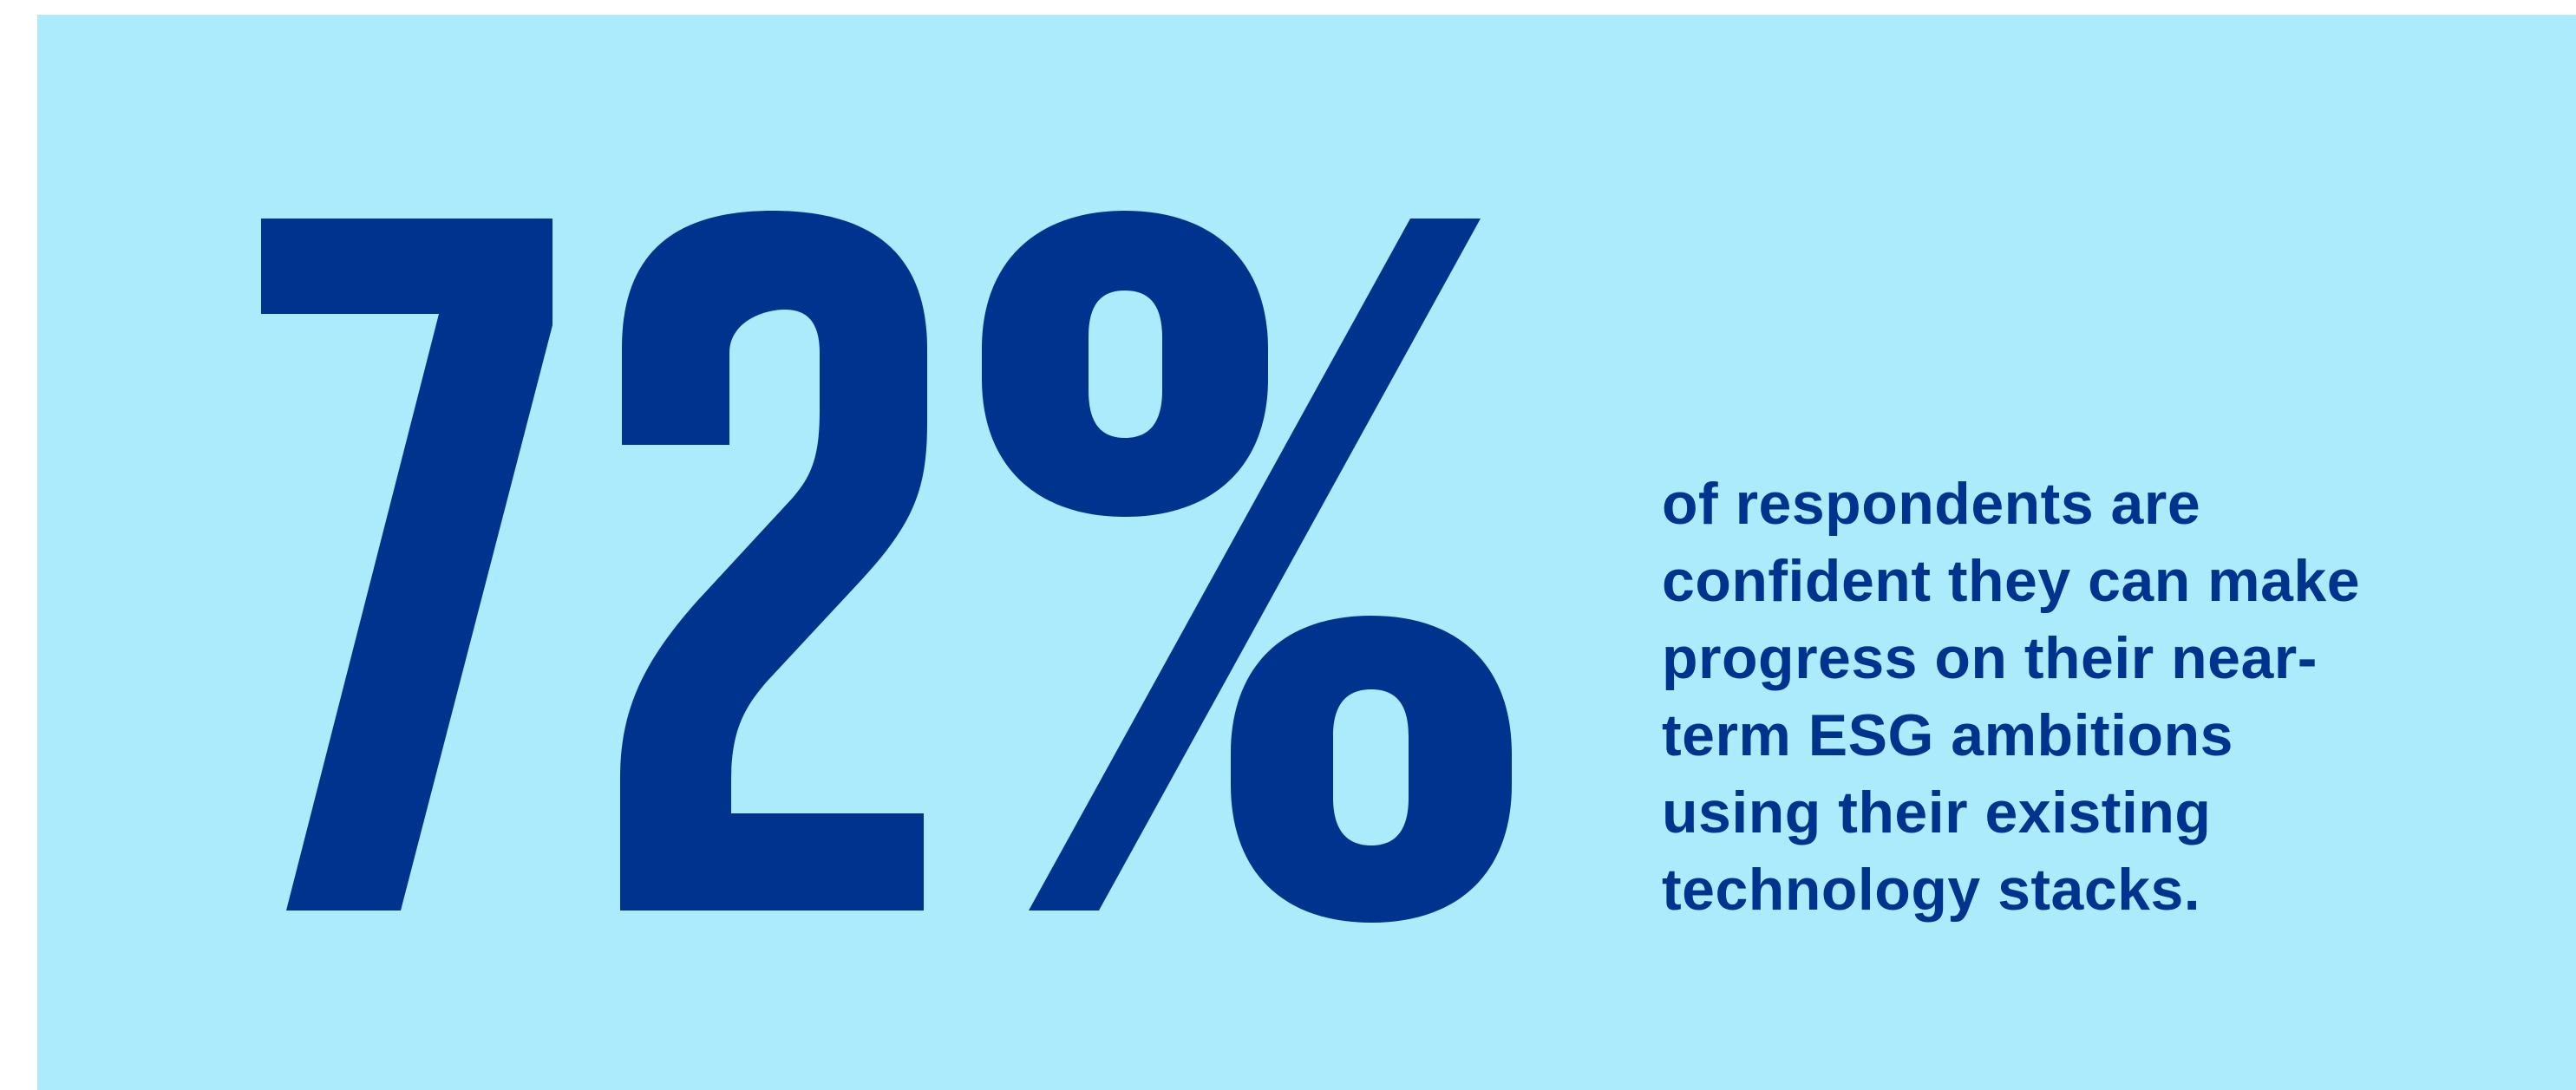  I want to click on description-line: using their existing, so click(1937, 812).